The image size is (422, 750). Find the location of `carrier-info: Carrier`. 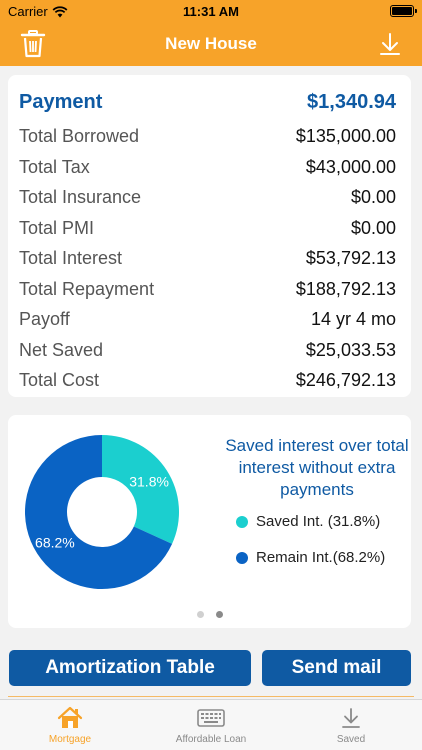

carrier-info: Carrier is located at coordinates (38, 11).